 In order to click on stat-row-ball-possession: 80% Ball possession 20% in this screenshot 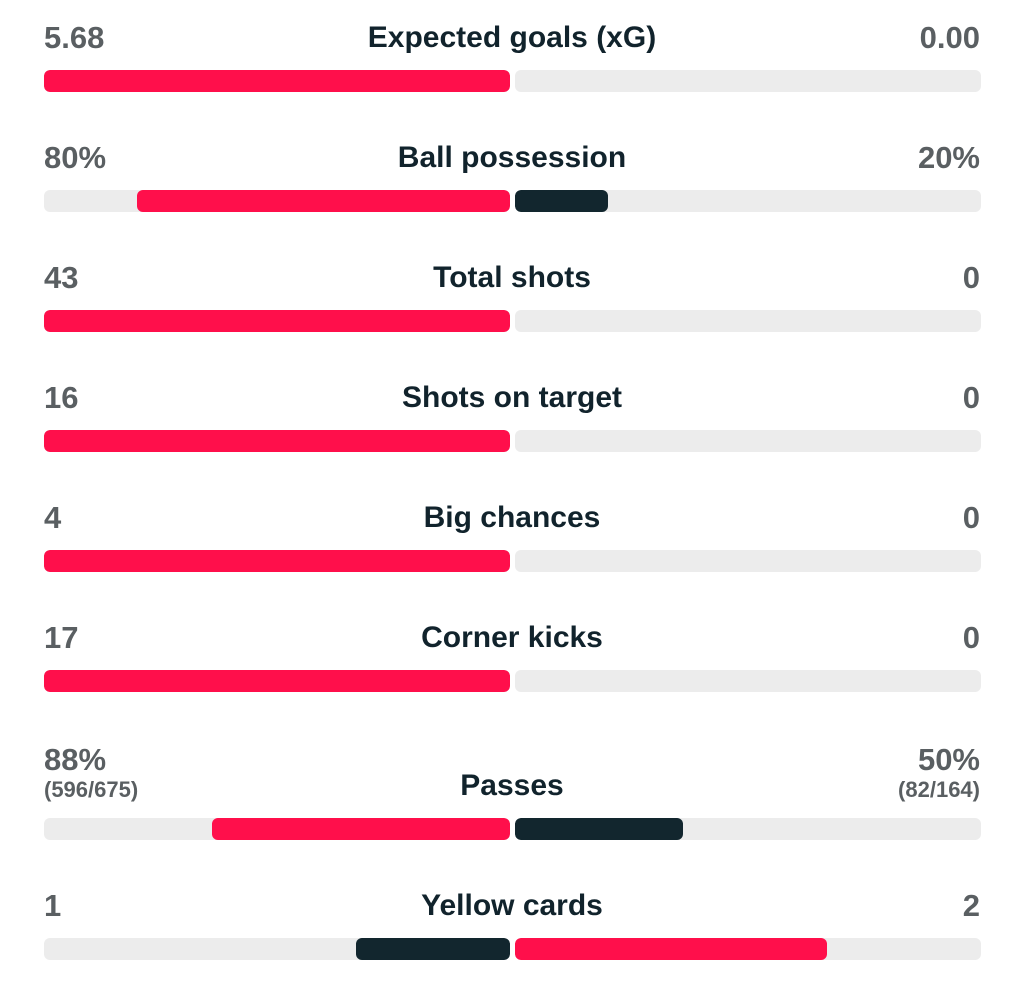, I will do `click(512, 176)`.